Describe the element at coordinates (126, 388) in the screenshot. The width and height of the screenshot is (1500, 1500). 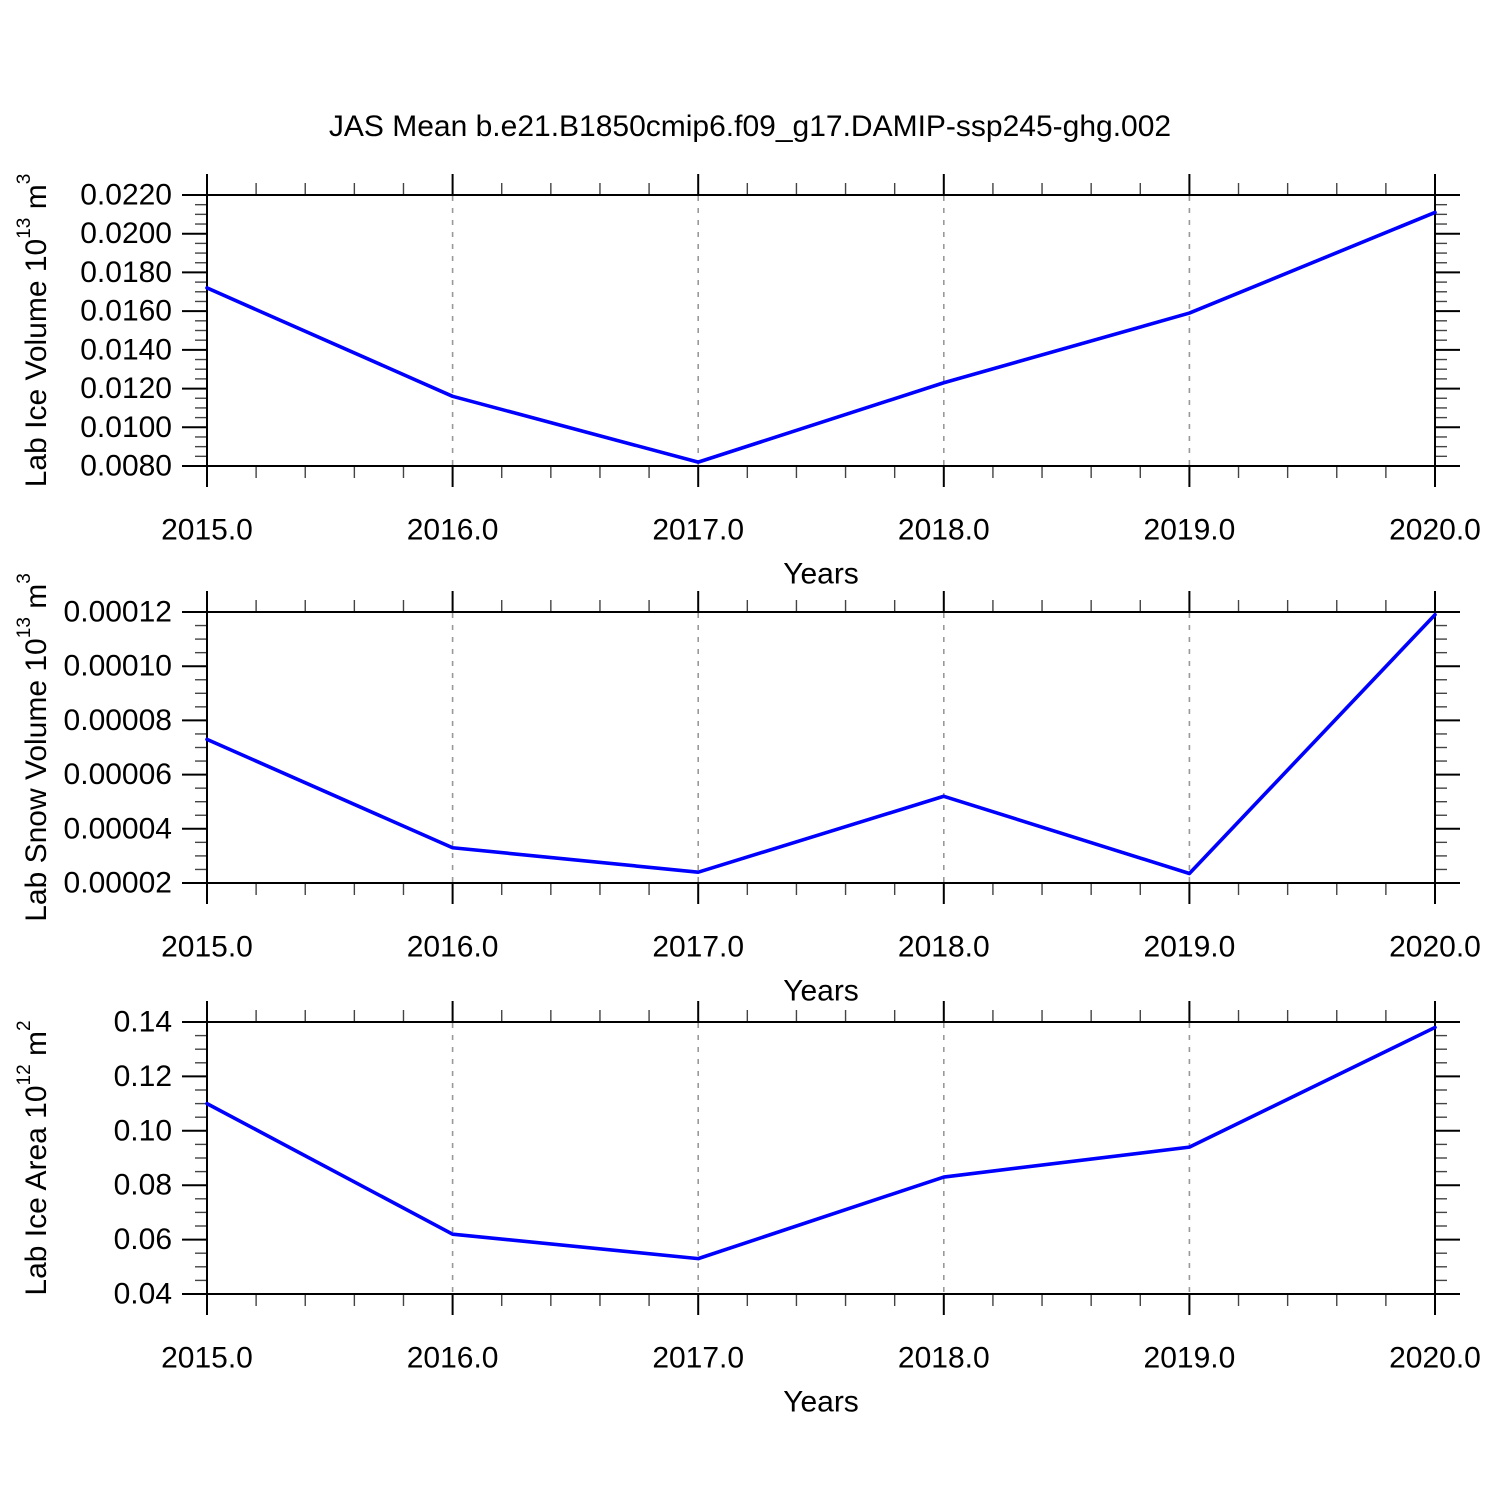
I see `y-tick-label: 0.0120` at that location.